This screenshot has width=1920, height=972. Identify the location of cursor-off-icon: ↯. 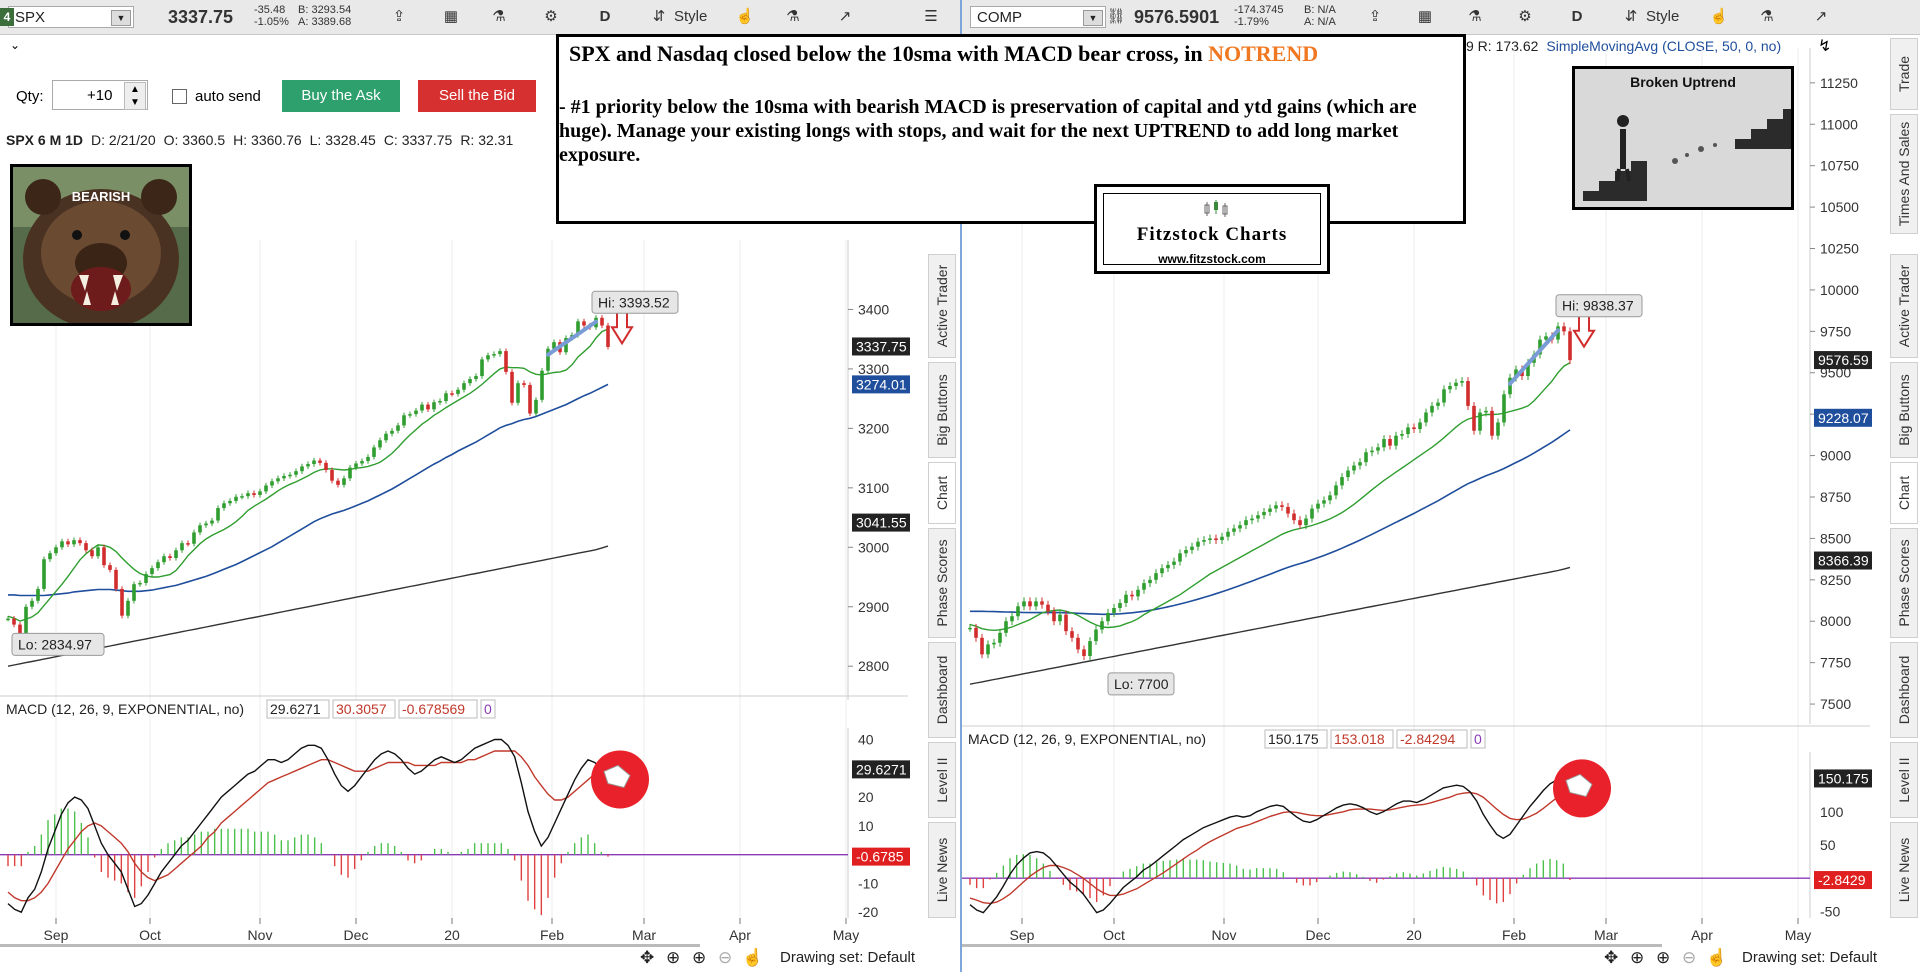
(1825, 46).